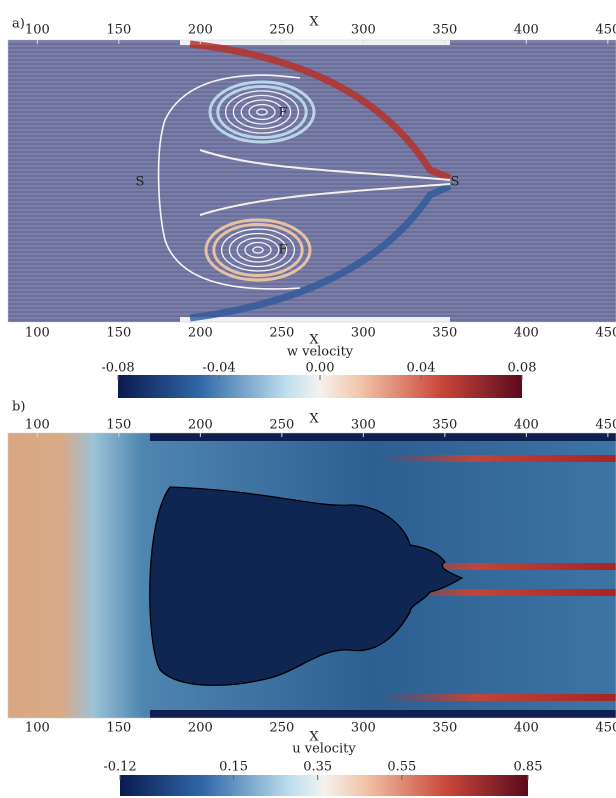 The image size is (616, 798). What do you see at coordinates (320, 368) in the screenshot?
I see `colorbar-tick-label: 0.00` at bounding box center [320, 368].